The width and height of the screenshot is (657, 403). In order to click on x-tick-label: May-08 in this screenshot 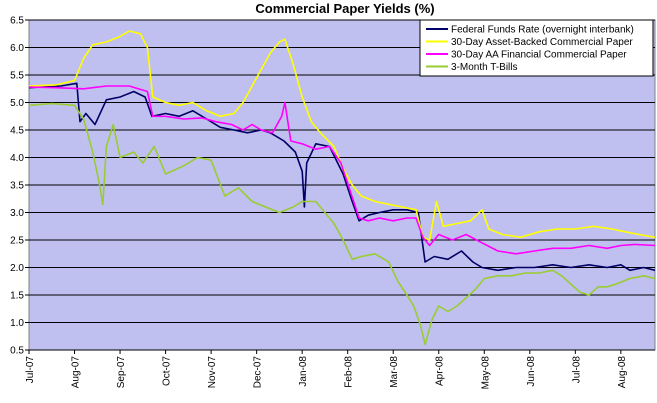, I will do `click(485, 373)`.